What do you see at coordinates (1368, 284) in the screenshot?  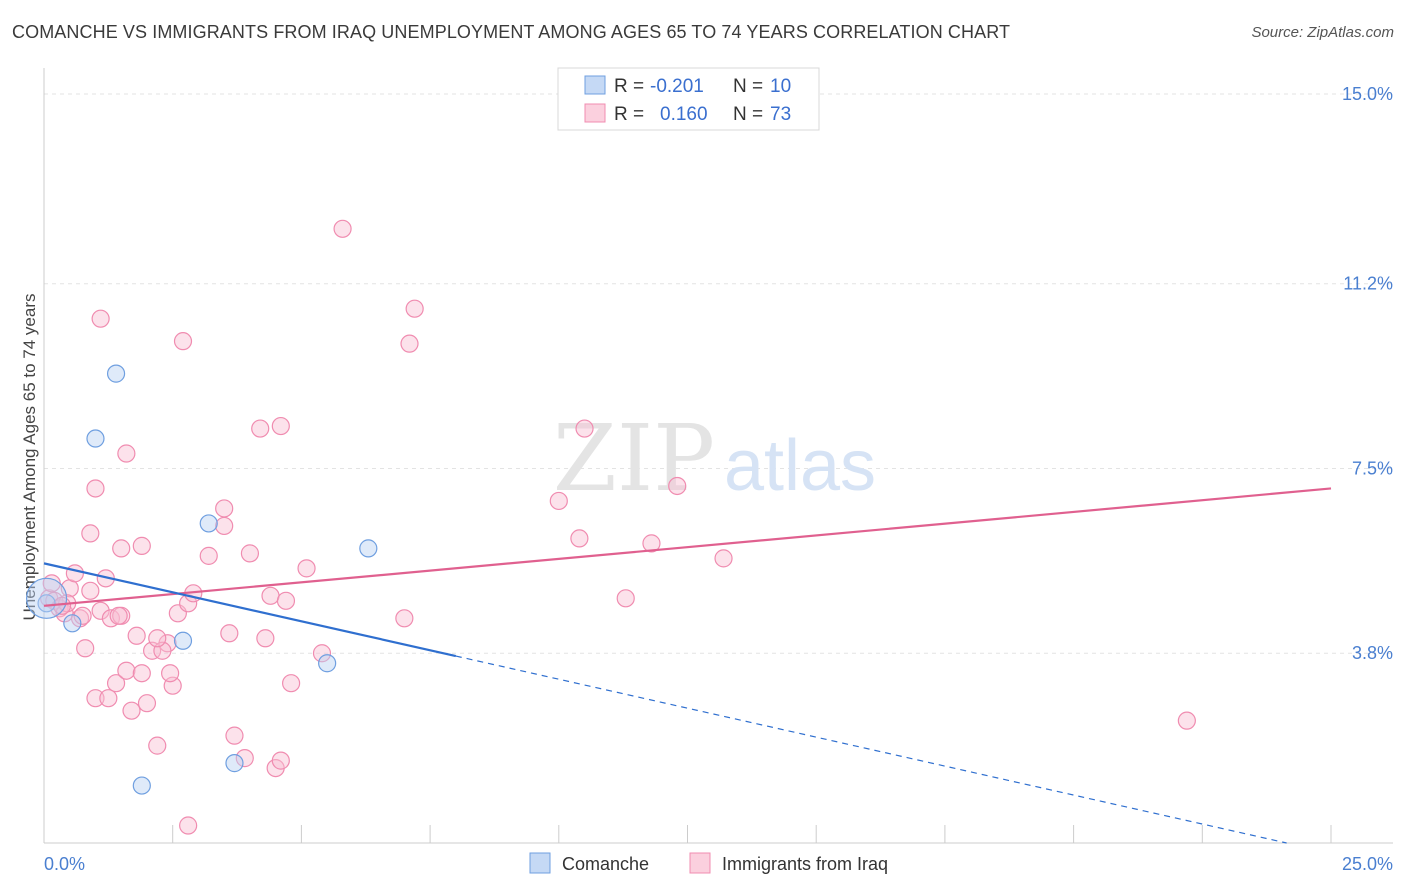 I see `y-tick-label: 11.2%` at bounding box center [1368, 284].